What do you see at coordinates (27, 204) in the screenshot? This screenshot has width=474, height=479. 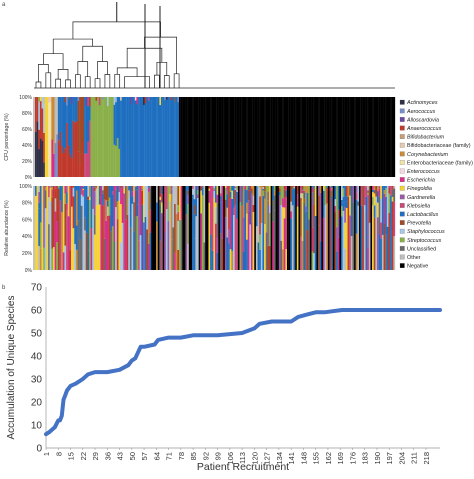 I see `abundance-panel-y-tick-label: 80%` at bounding box center [27, 204].